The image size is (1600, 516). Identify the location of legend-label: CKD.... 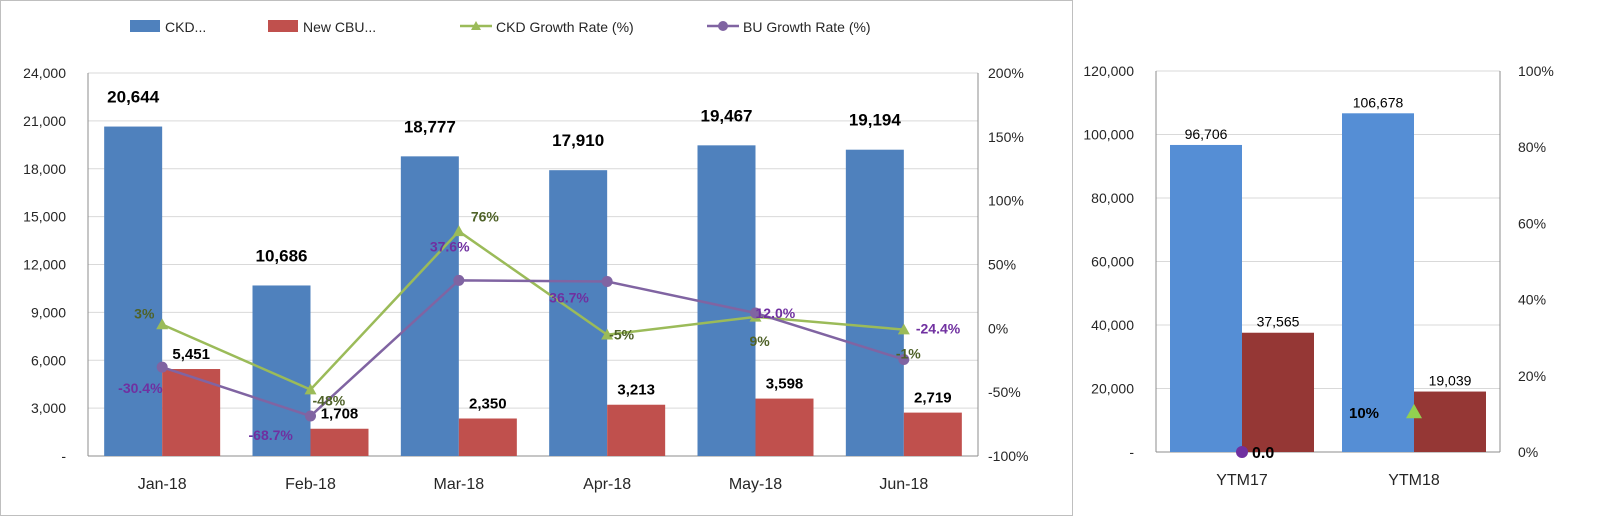
(185, 27).